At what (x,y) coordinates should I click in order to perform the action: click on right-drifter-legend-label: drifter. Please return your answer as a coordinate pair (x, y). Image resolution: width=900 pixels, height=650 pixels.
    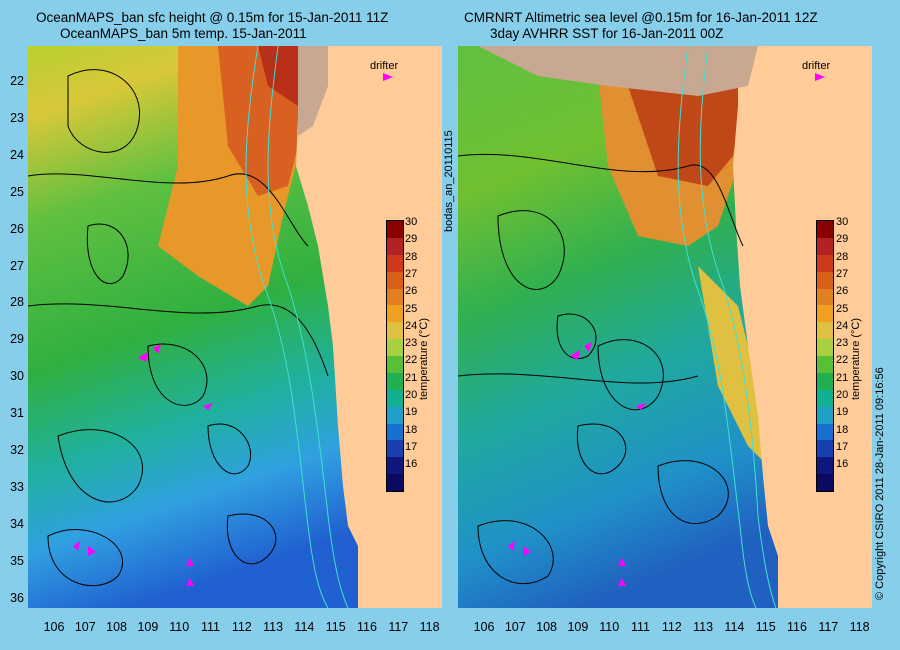
    Looking at the image, I should click on (816, 66).